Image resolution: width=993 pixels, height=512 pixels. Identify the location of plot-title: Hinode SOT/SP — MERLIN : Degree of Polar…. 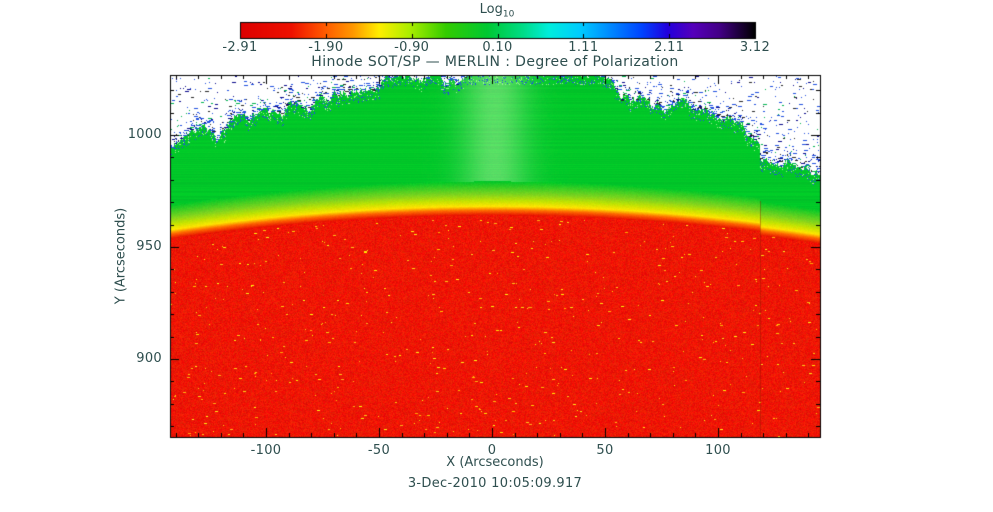
(495, 62).